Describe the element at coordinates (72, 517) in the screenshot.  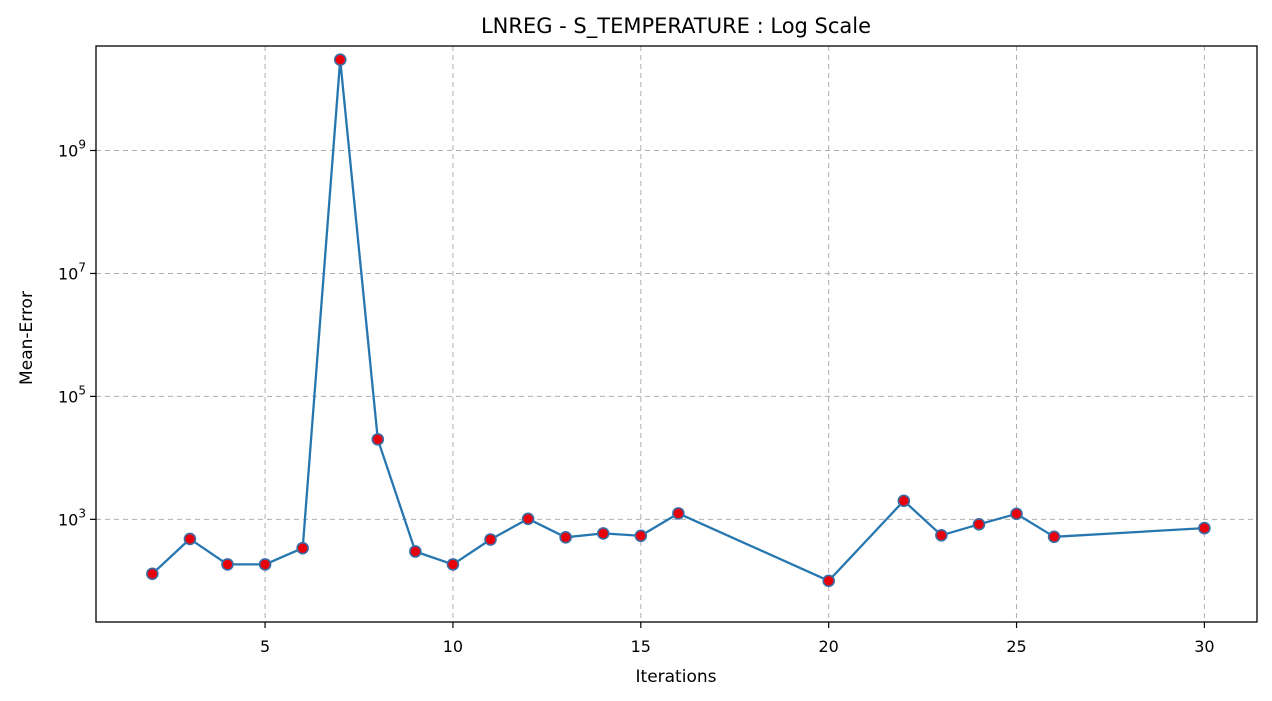
I see `y-tick-label: 10³` at that location.